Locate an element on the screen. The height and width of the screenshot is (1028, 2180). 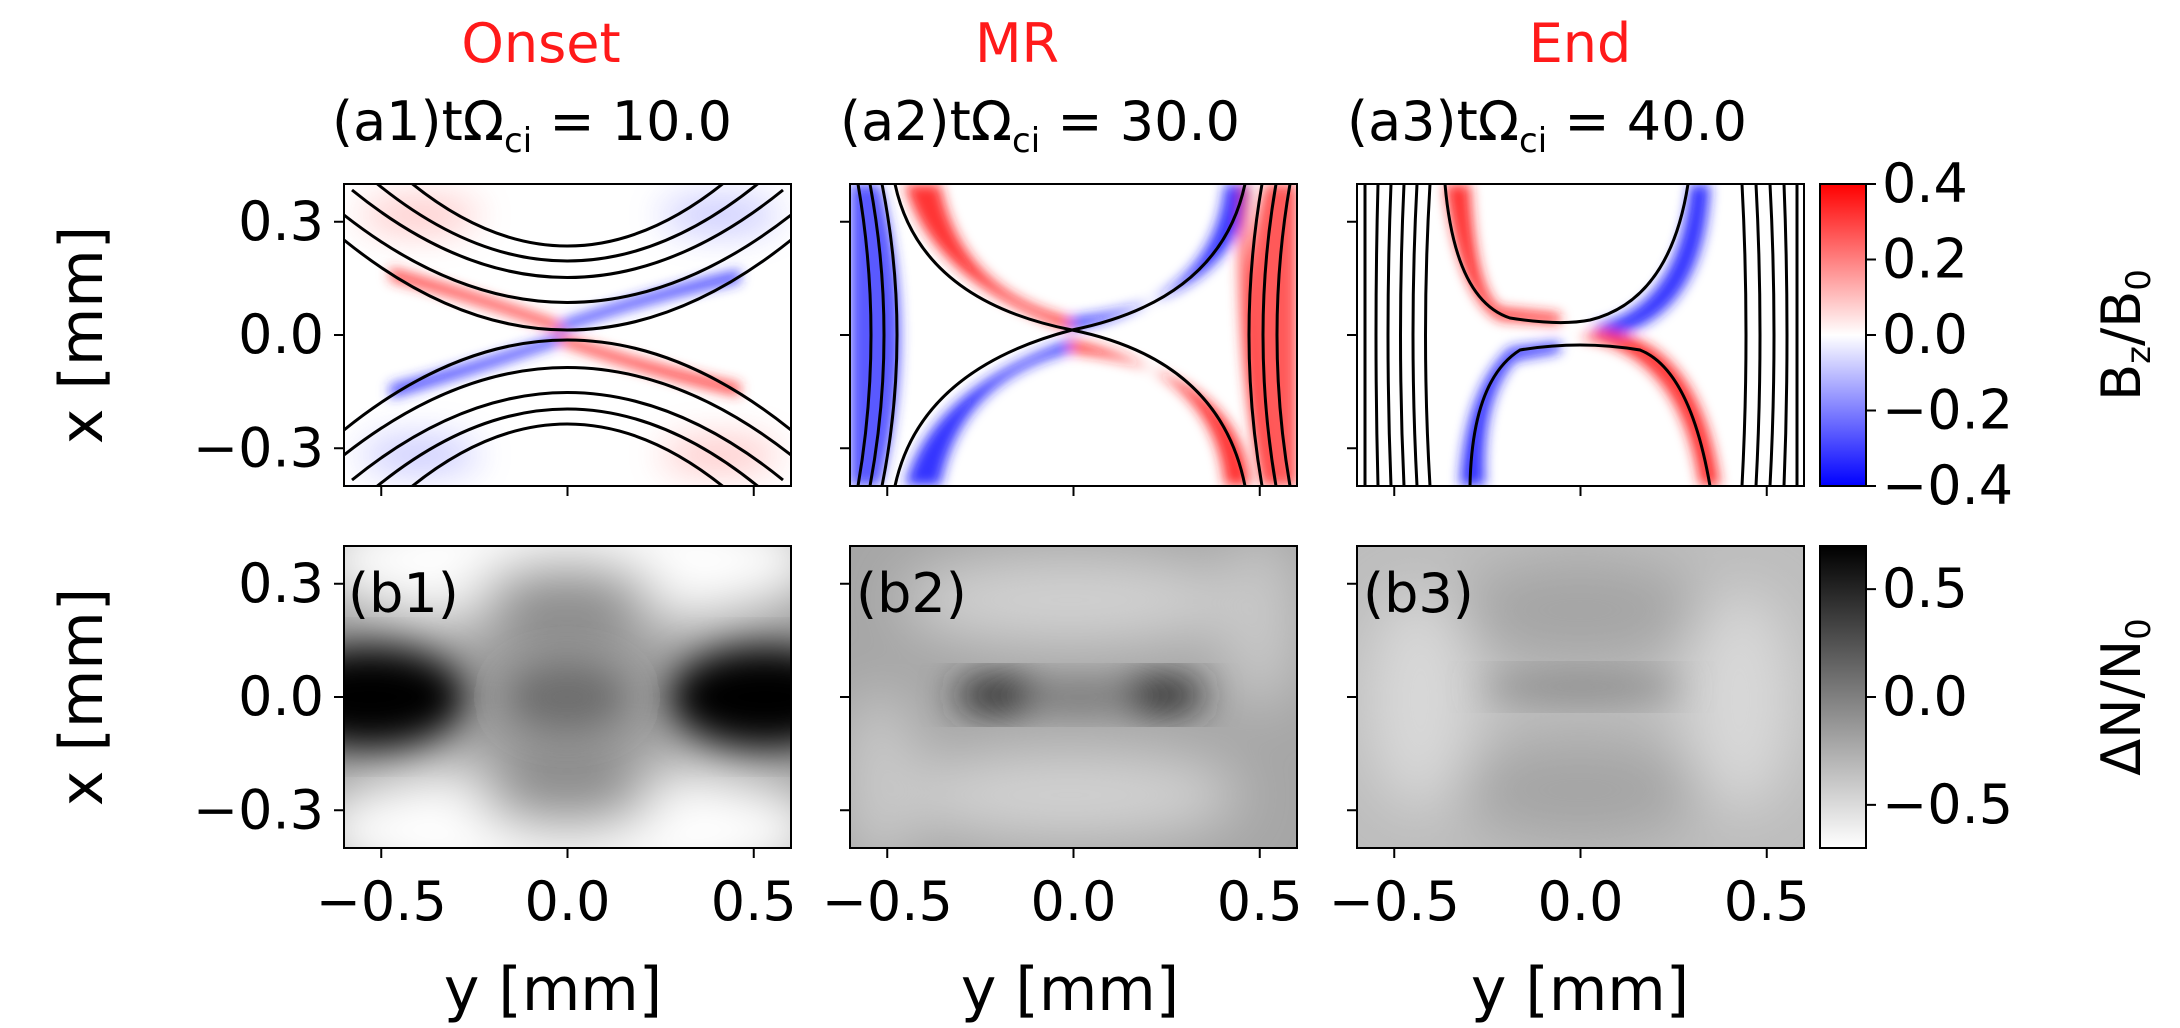
x-axis-label-3: y [mm] is located at coordinates (1580, 990).